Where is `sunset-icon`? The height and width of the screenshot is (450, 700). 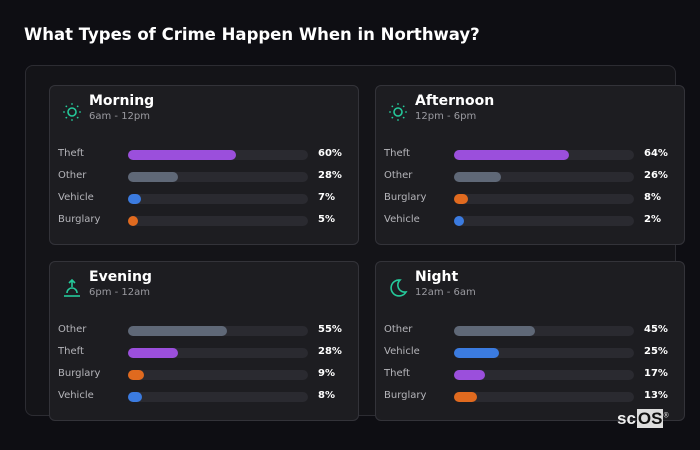 sunset-icon is located at coordinates (72, 288).